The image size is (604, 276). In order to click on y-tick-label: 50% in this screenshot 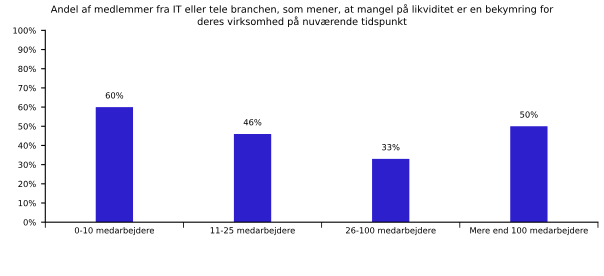, I will do `click(27, 126)`.